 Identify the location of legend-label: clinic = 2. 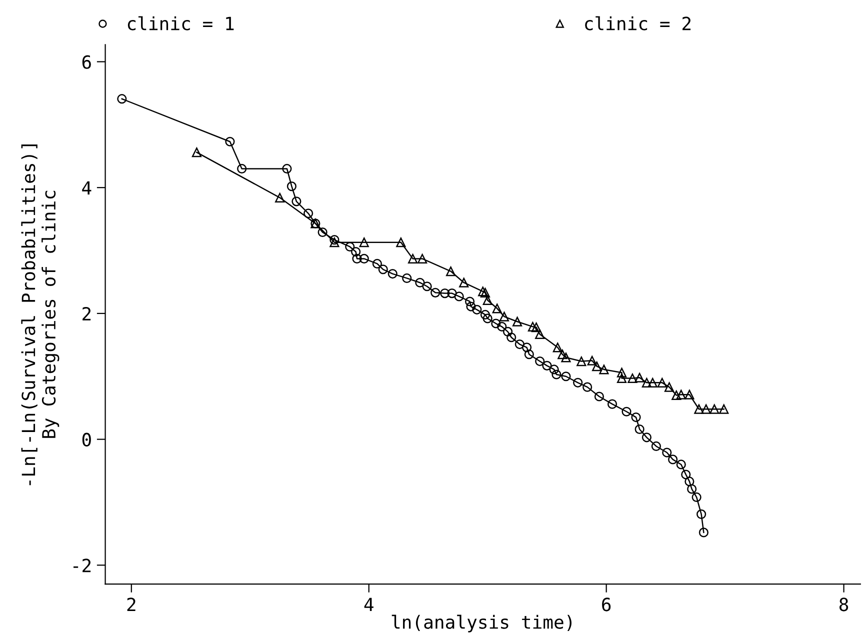
(638, 23).